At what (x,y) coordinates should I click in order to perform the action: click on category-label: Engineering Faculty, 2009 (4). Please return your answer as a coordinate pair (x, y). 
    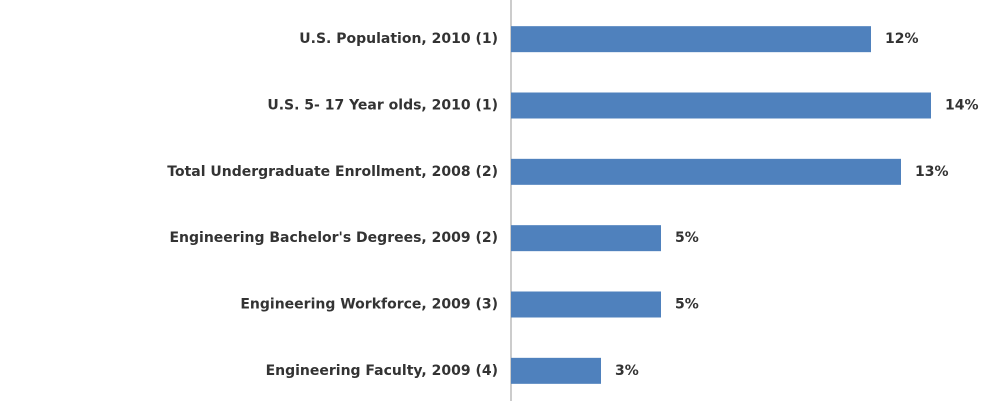
    Looking at the image, I should click on (382, 371).